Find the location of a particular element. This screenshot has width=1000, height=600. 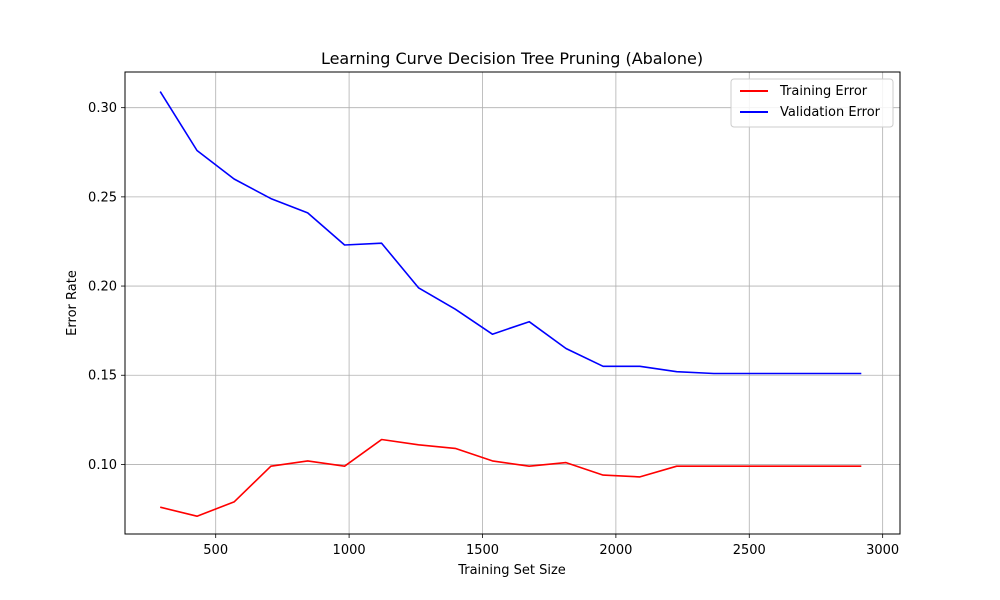

x-tick-label: 500 is located at coordinates (215, 550).